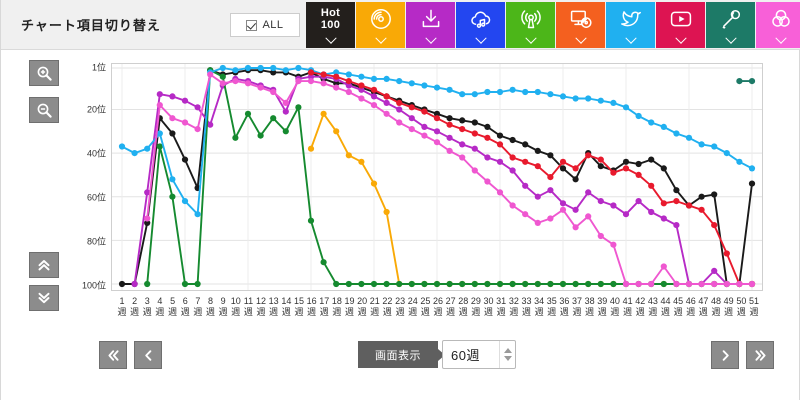  I want to click on page-title: チャート項目切り替え, so click(91, 25).